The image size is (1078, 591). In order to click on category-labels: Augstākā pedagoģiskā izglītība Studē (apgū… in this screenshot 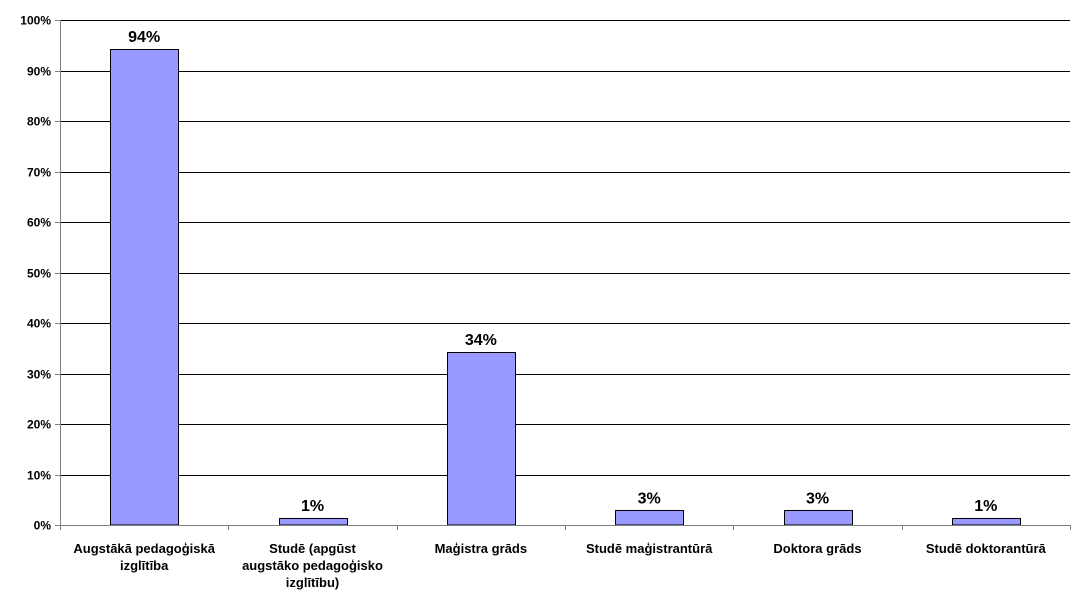, I will do `click(559, 565)`.